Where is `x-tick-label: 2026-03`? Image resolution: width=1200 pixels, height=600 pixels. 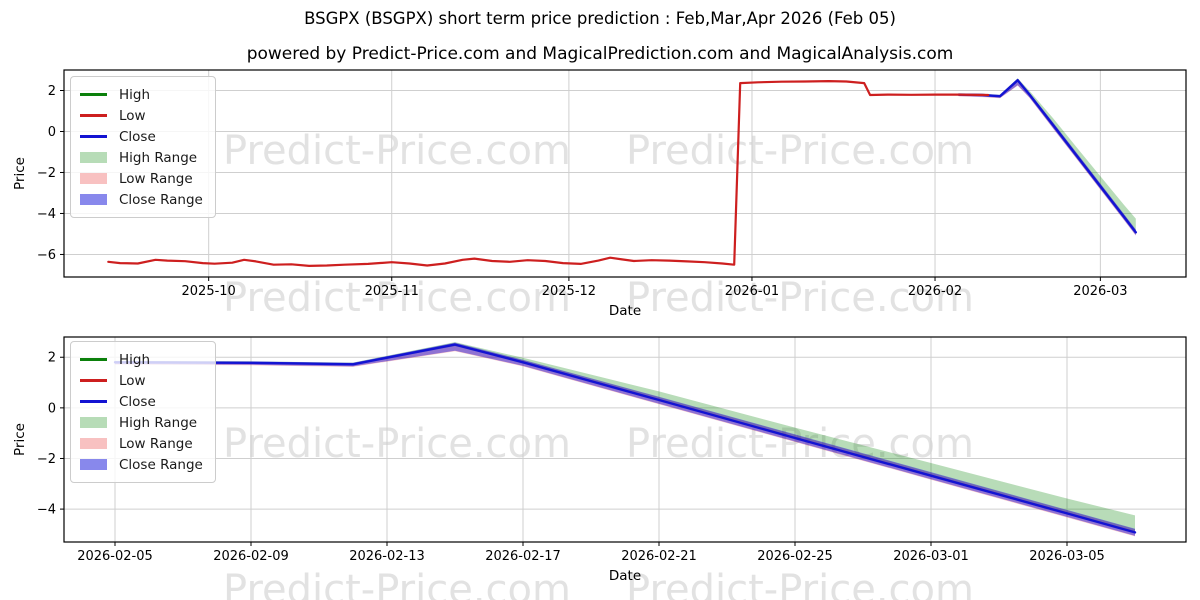 x-tick-label: 2026-03 is located at coordinates (1100, 291).